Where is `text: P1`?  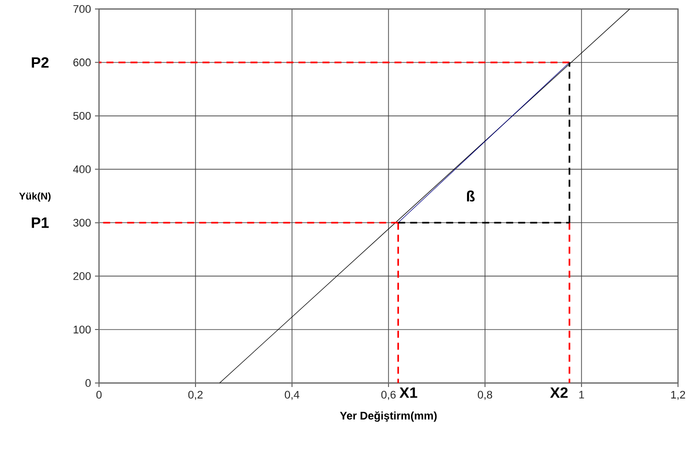
text: P1 is located at coordinates (40, 223).